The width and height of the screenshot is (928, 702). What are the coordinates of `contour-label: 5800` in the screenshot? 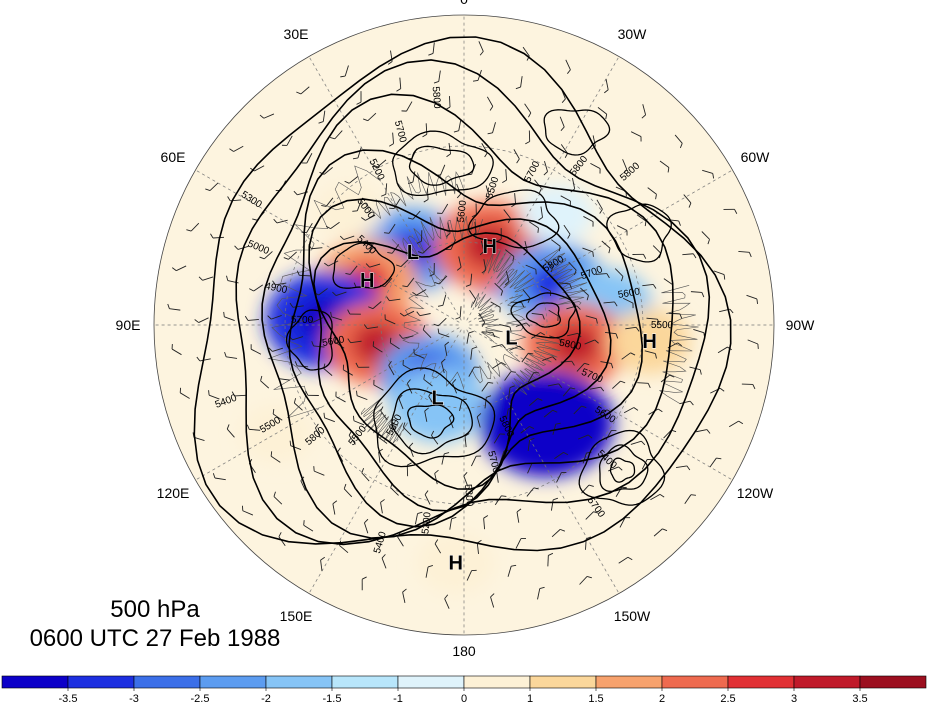 It's located at (570, 345).